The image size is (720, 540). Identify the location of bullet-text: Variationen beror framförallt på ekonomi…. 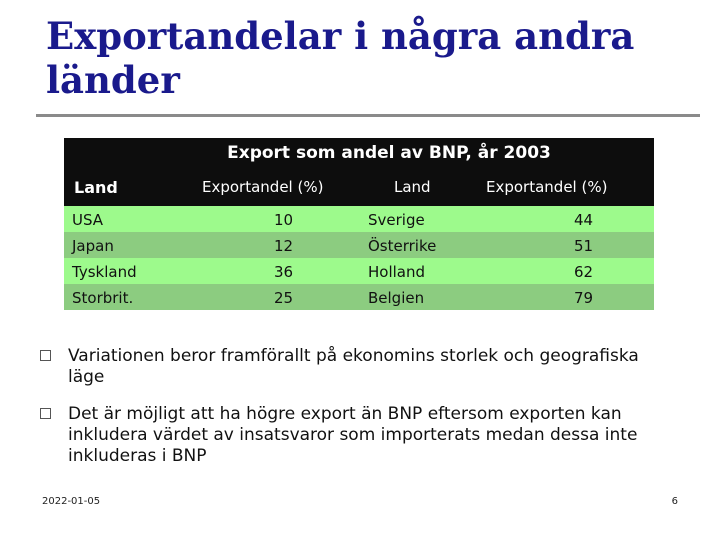
(353, 366).